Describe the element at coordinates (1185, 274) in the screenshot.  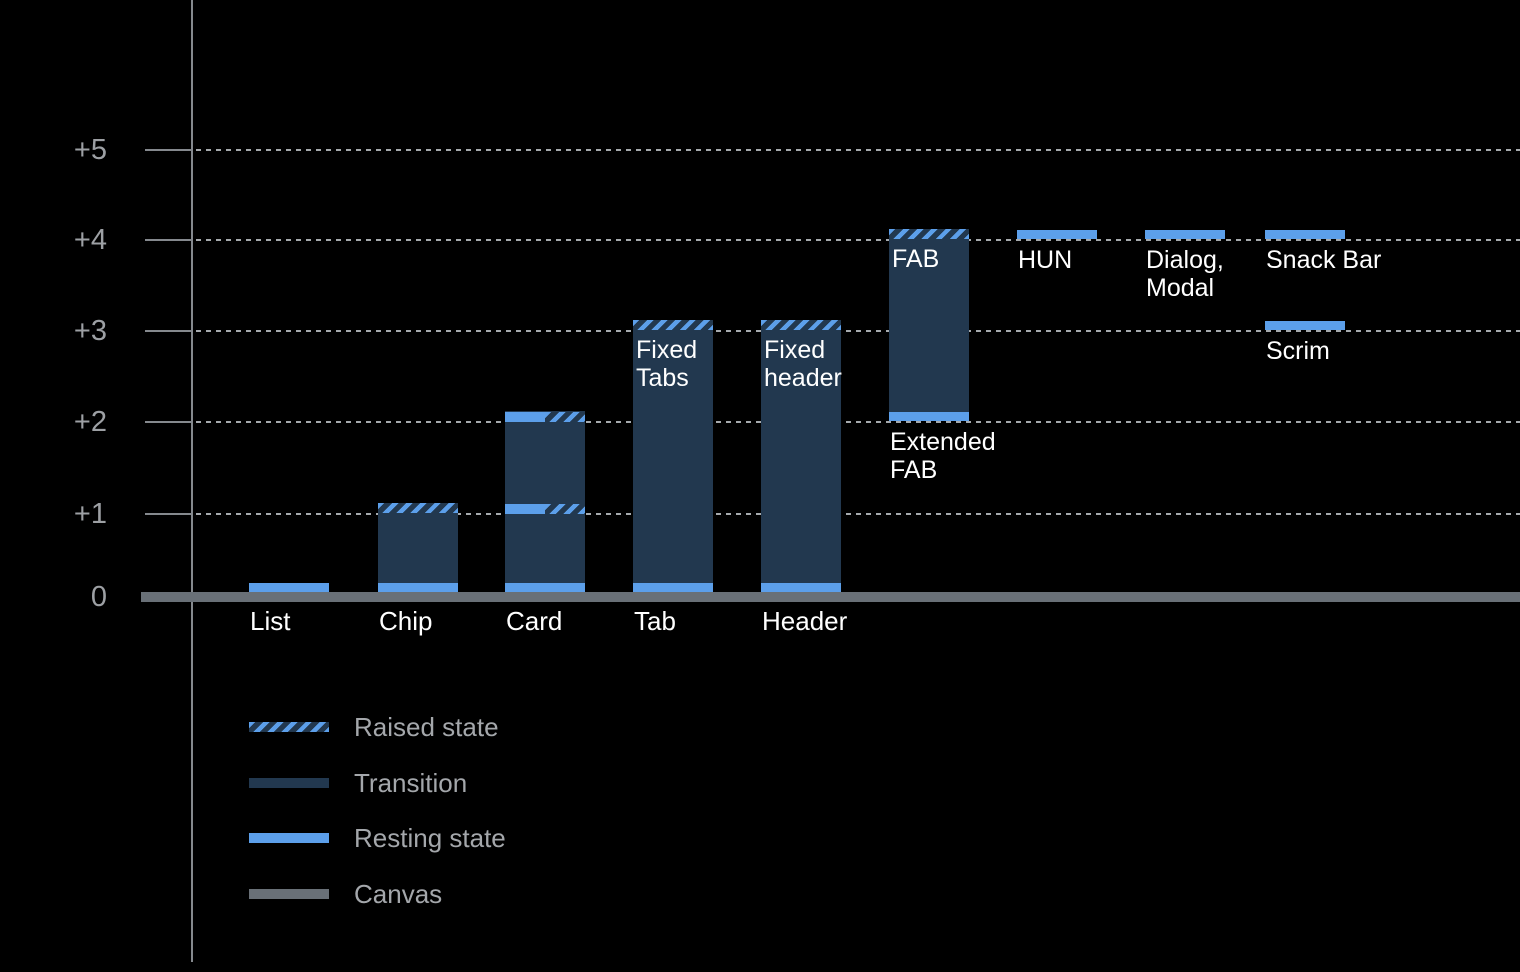
I see `dialog-modal-label: Dialog, Modal` at that location.